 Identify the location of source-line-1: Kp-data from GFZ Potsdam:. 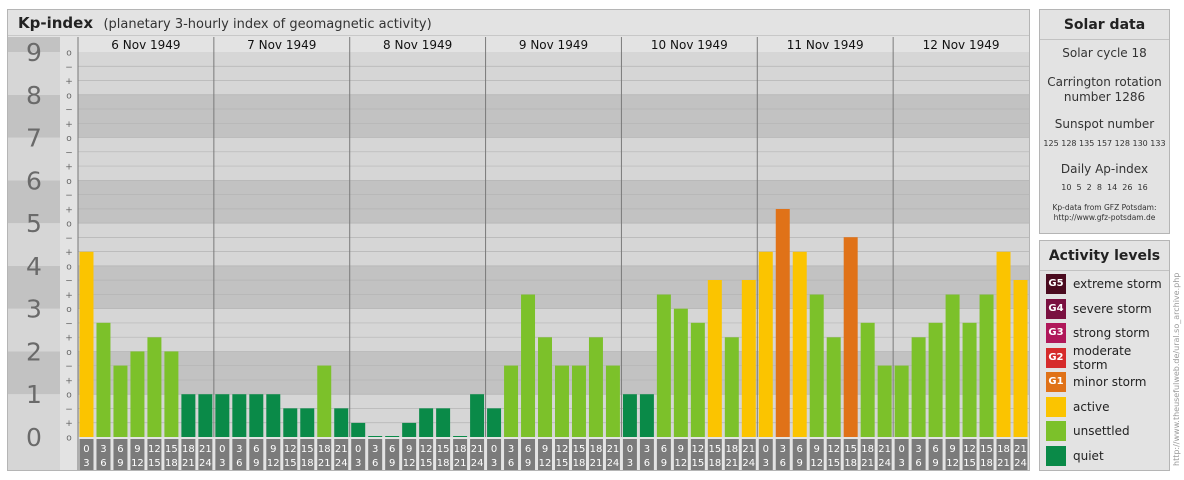
(1104, 207).